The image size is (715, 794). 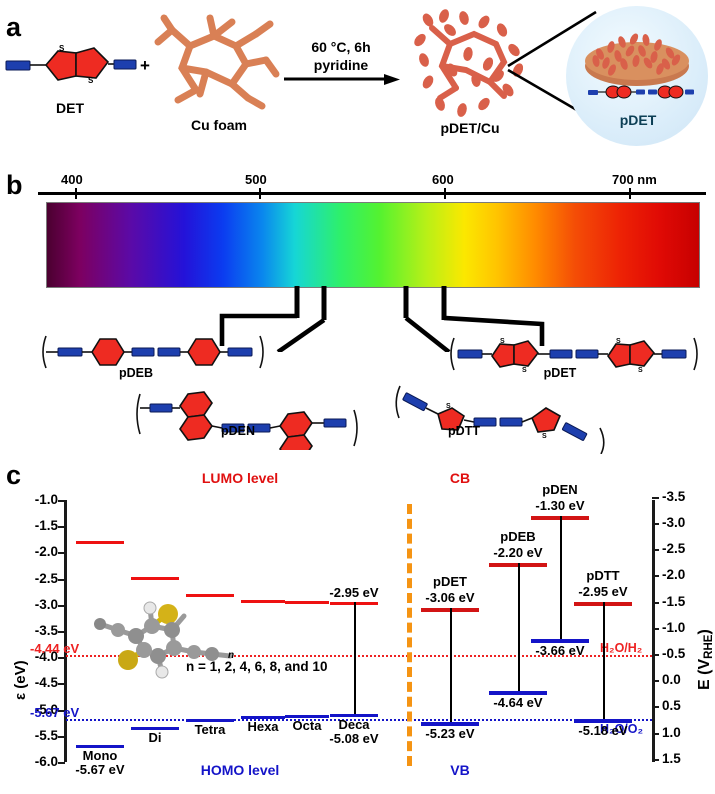 What do you see at coordinates (500, 419) in the screenshot?
I see `pdtt-structure: S S` at bounding box center [500, 419].